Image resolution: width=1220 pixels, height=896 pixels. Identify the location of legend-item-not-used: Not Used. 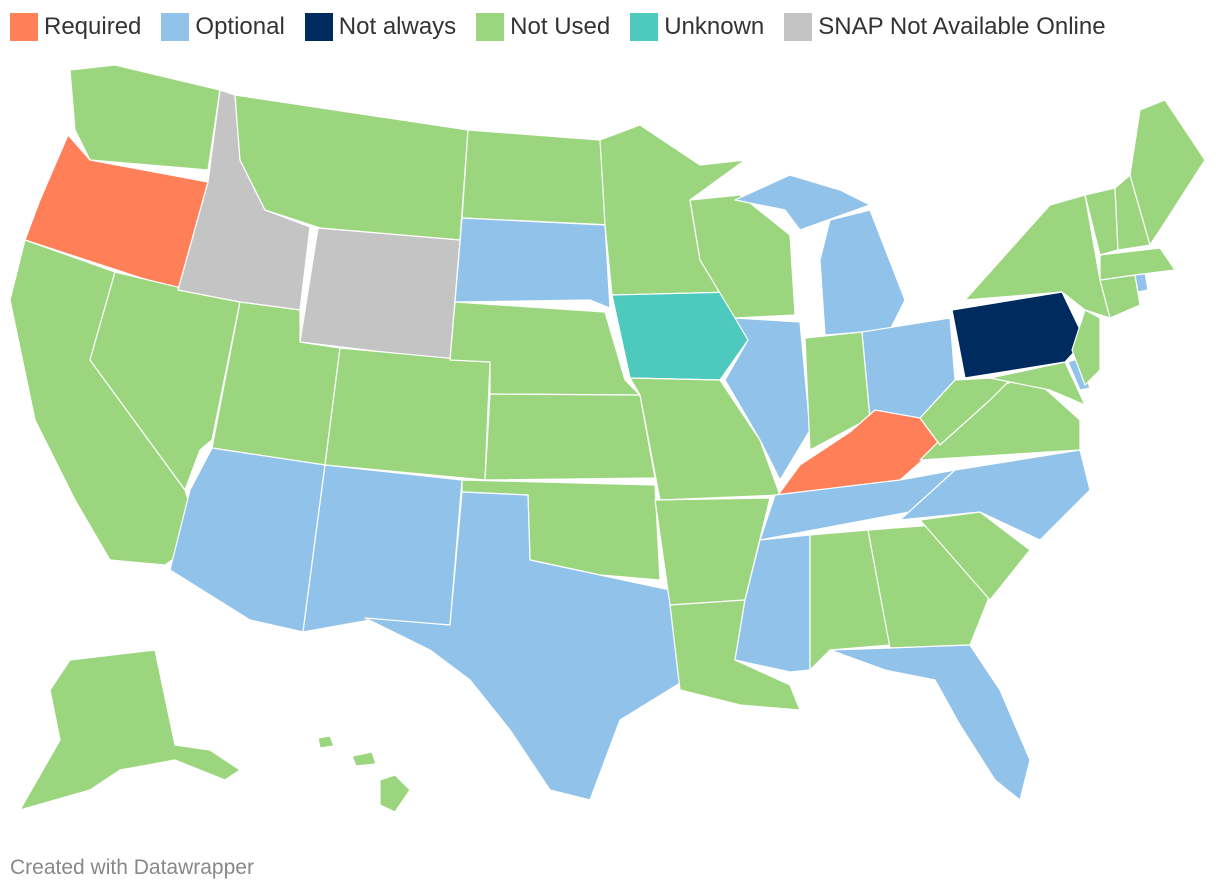
(543, 27).